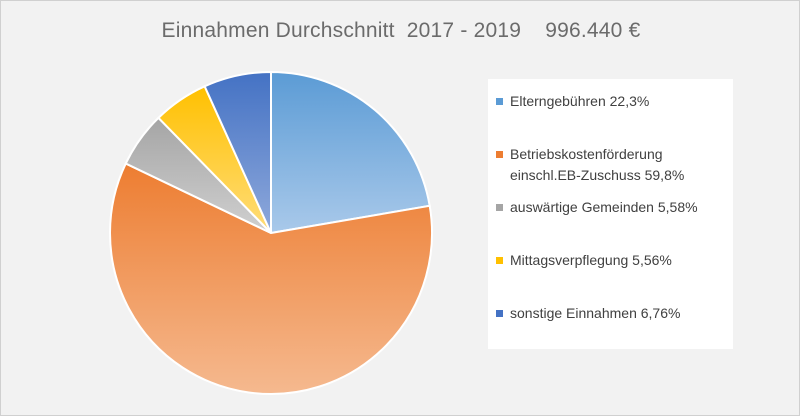 The height and width of the screenshot is (416, 800). I want to click on pie-slice-sonstige-einnahmen, so click(237, 152).